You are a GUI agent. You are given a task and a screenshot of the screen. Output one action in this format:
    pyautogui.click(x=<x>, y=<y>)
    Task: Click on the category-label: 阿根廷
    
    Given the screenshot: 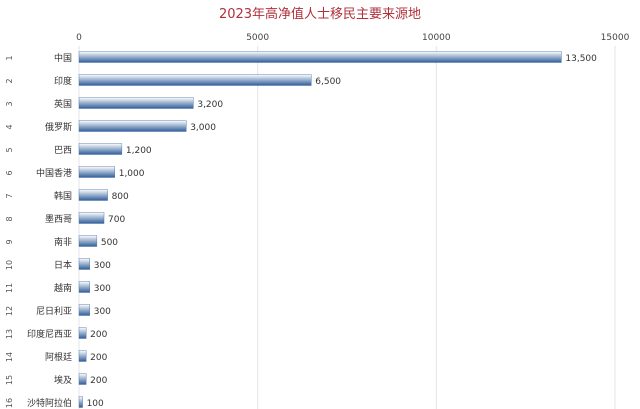 What is the action you would take?
    pyautogui.click(x=58, y=357)
    